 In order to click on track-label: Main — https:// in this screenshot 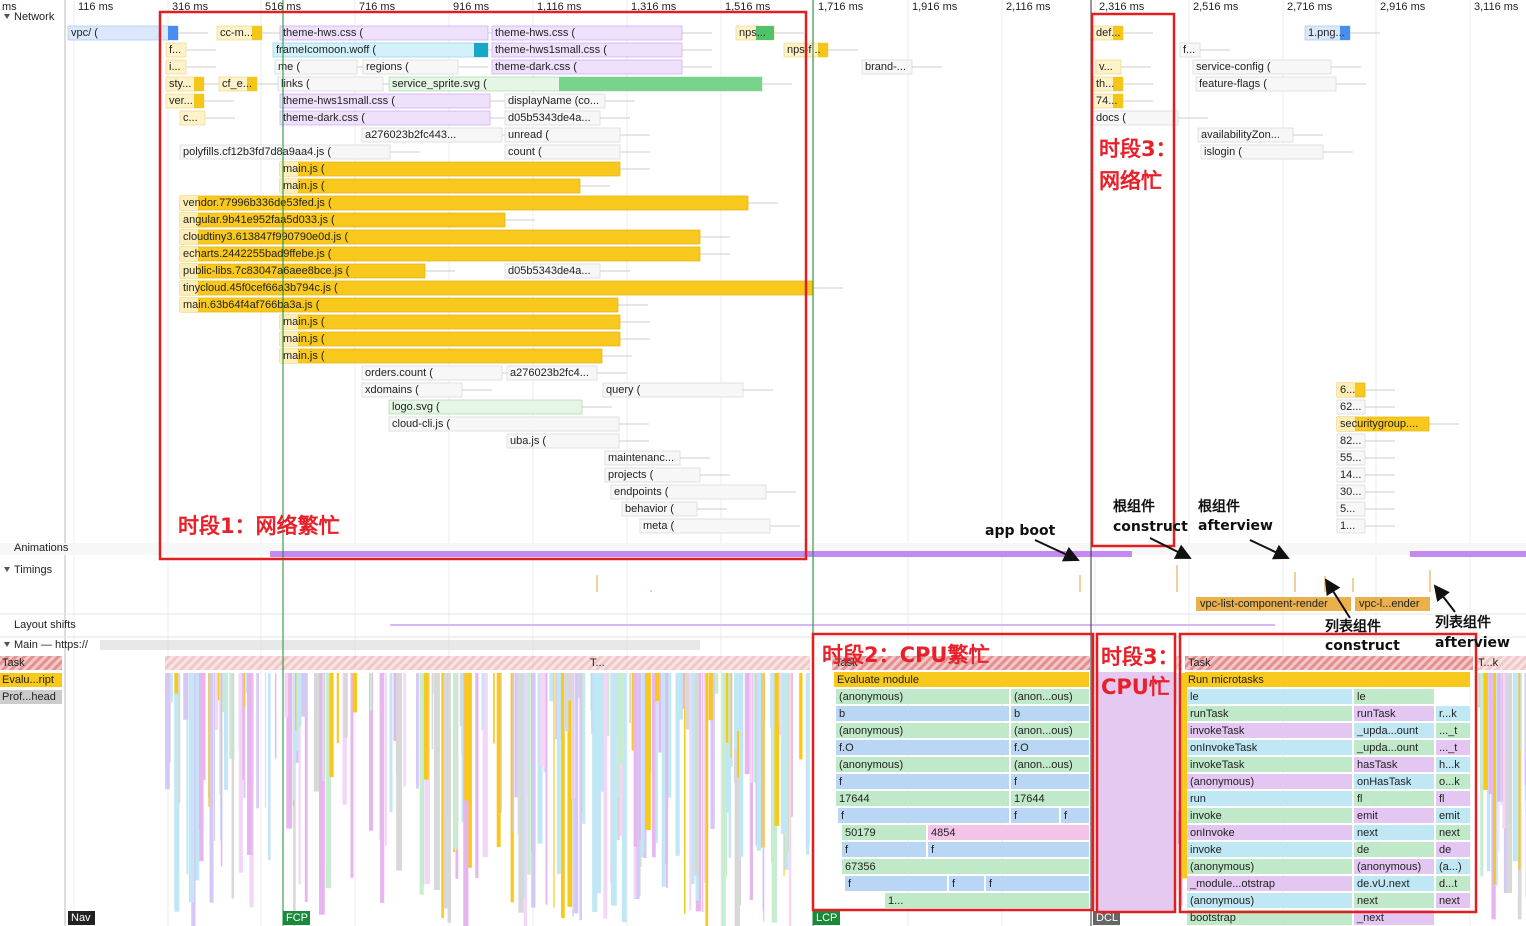, I will do `click(51, 645)`.